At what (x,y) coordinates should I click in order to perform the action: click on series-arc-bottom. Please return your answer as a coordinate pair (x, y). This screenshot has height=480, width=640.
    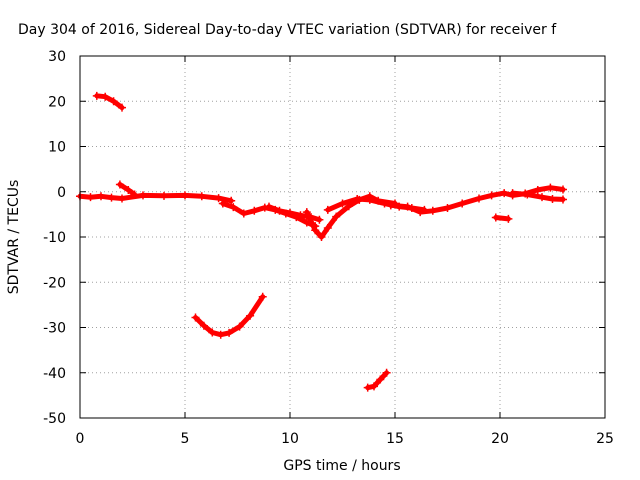
    Looking at the image, I should click on (377, 380).